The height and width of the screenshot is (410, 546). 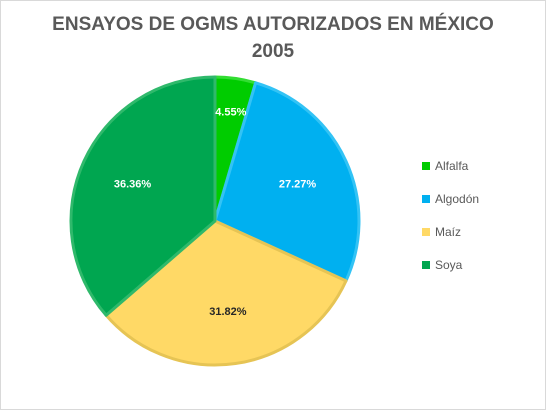 I want to click on pie-slice-algodon, so click(x=287, y=182).